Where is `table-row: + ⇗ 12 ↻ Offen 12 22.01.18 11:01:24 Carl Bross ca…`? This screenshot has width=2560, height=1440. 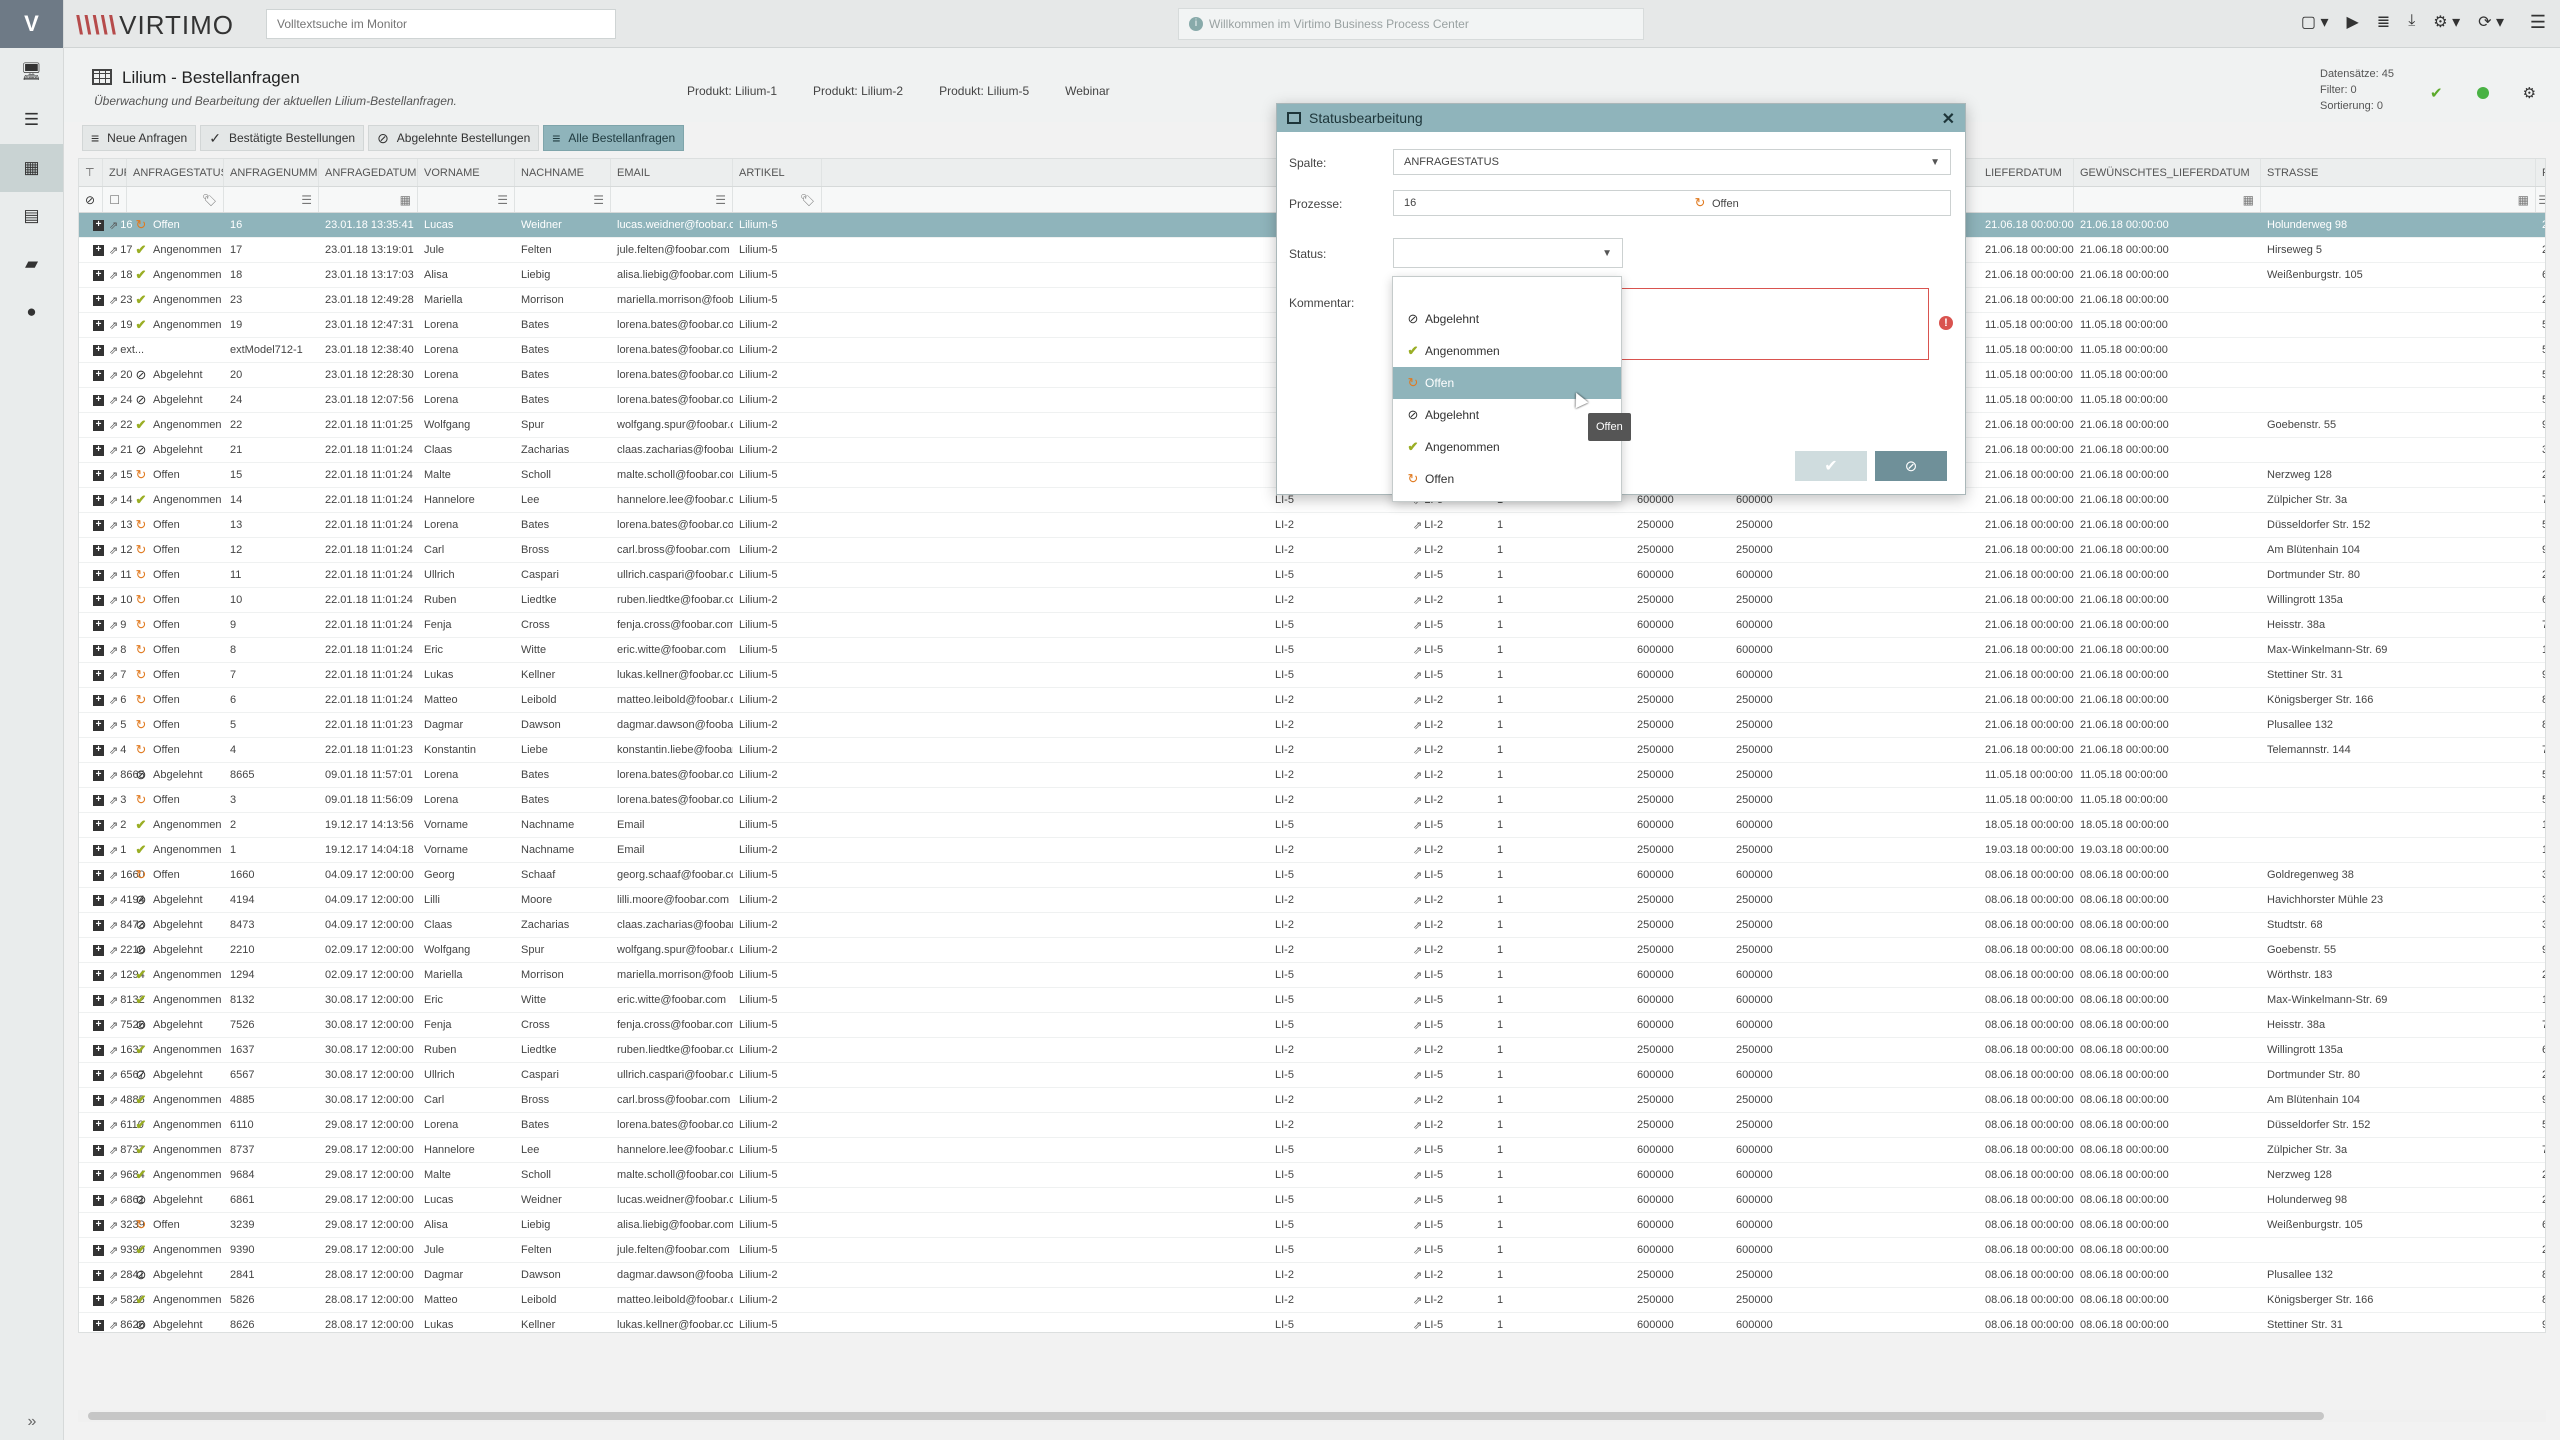 table-row: + ⇗ 12 ↻ Offen 12 22.01.18 11:01:24 Carl Bross ca… is located at coordinates (1312, 550).